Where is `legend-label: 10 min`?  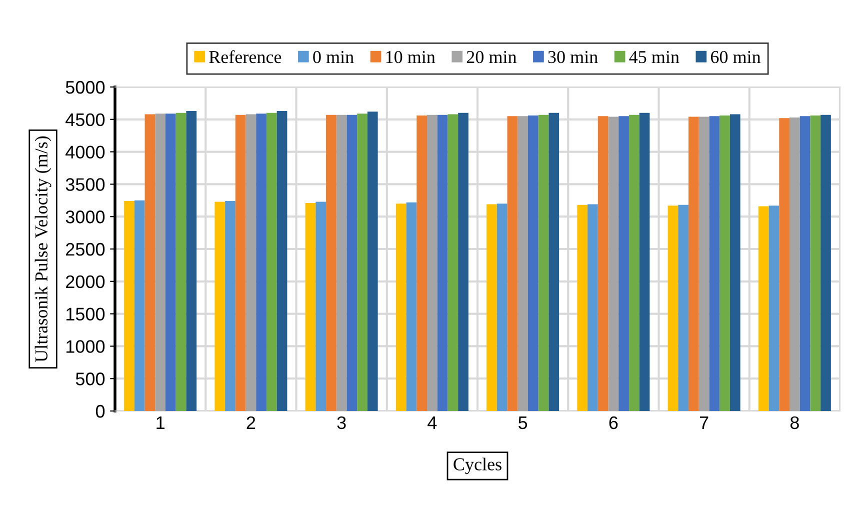 legend-label: 10 min is located at coordinates (411, 57).